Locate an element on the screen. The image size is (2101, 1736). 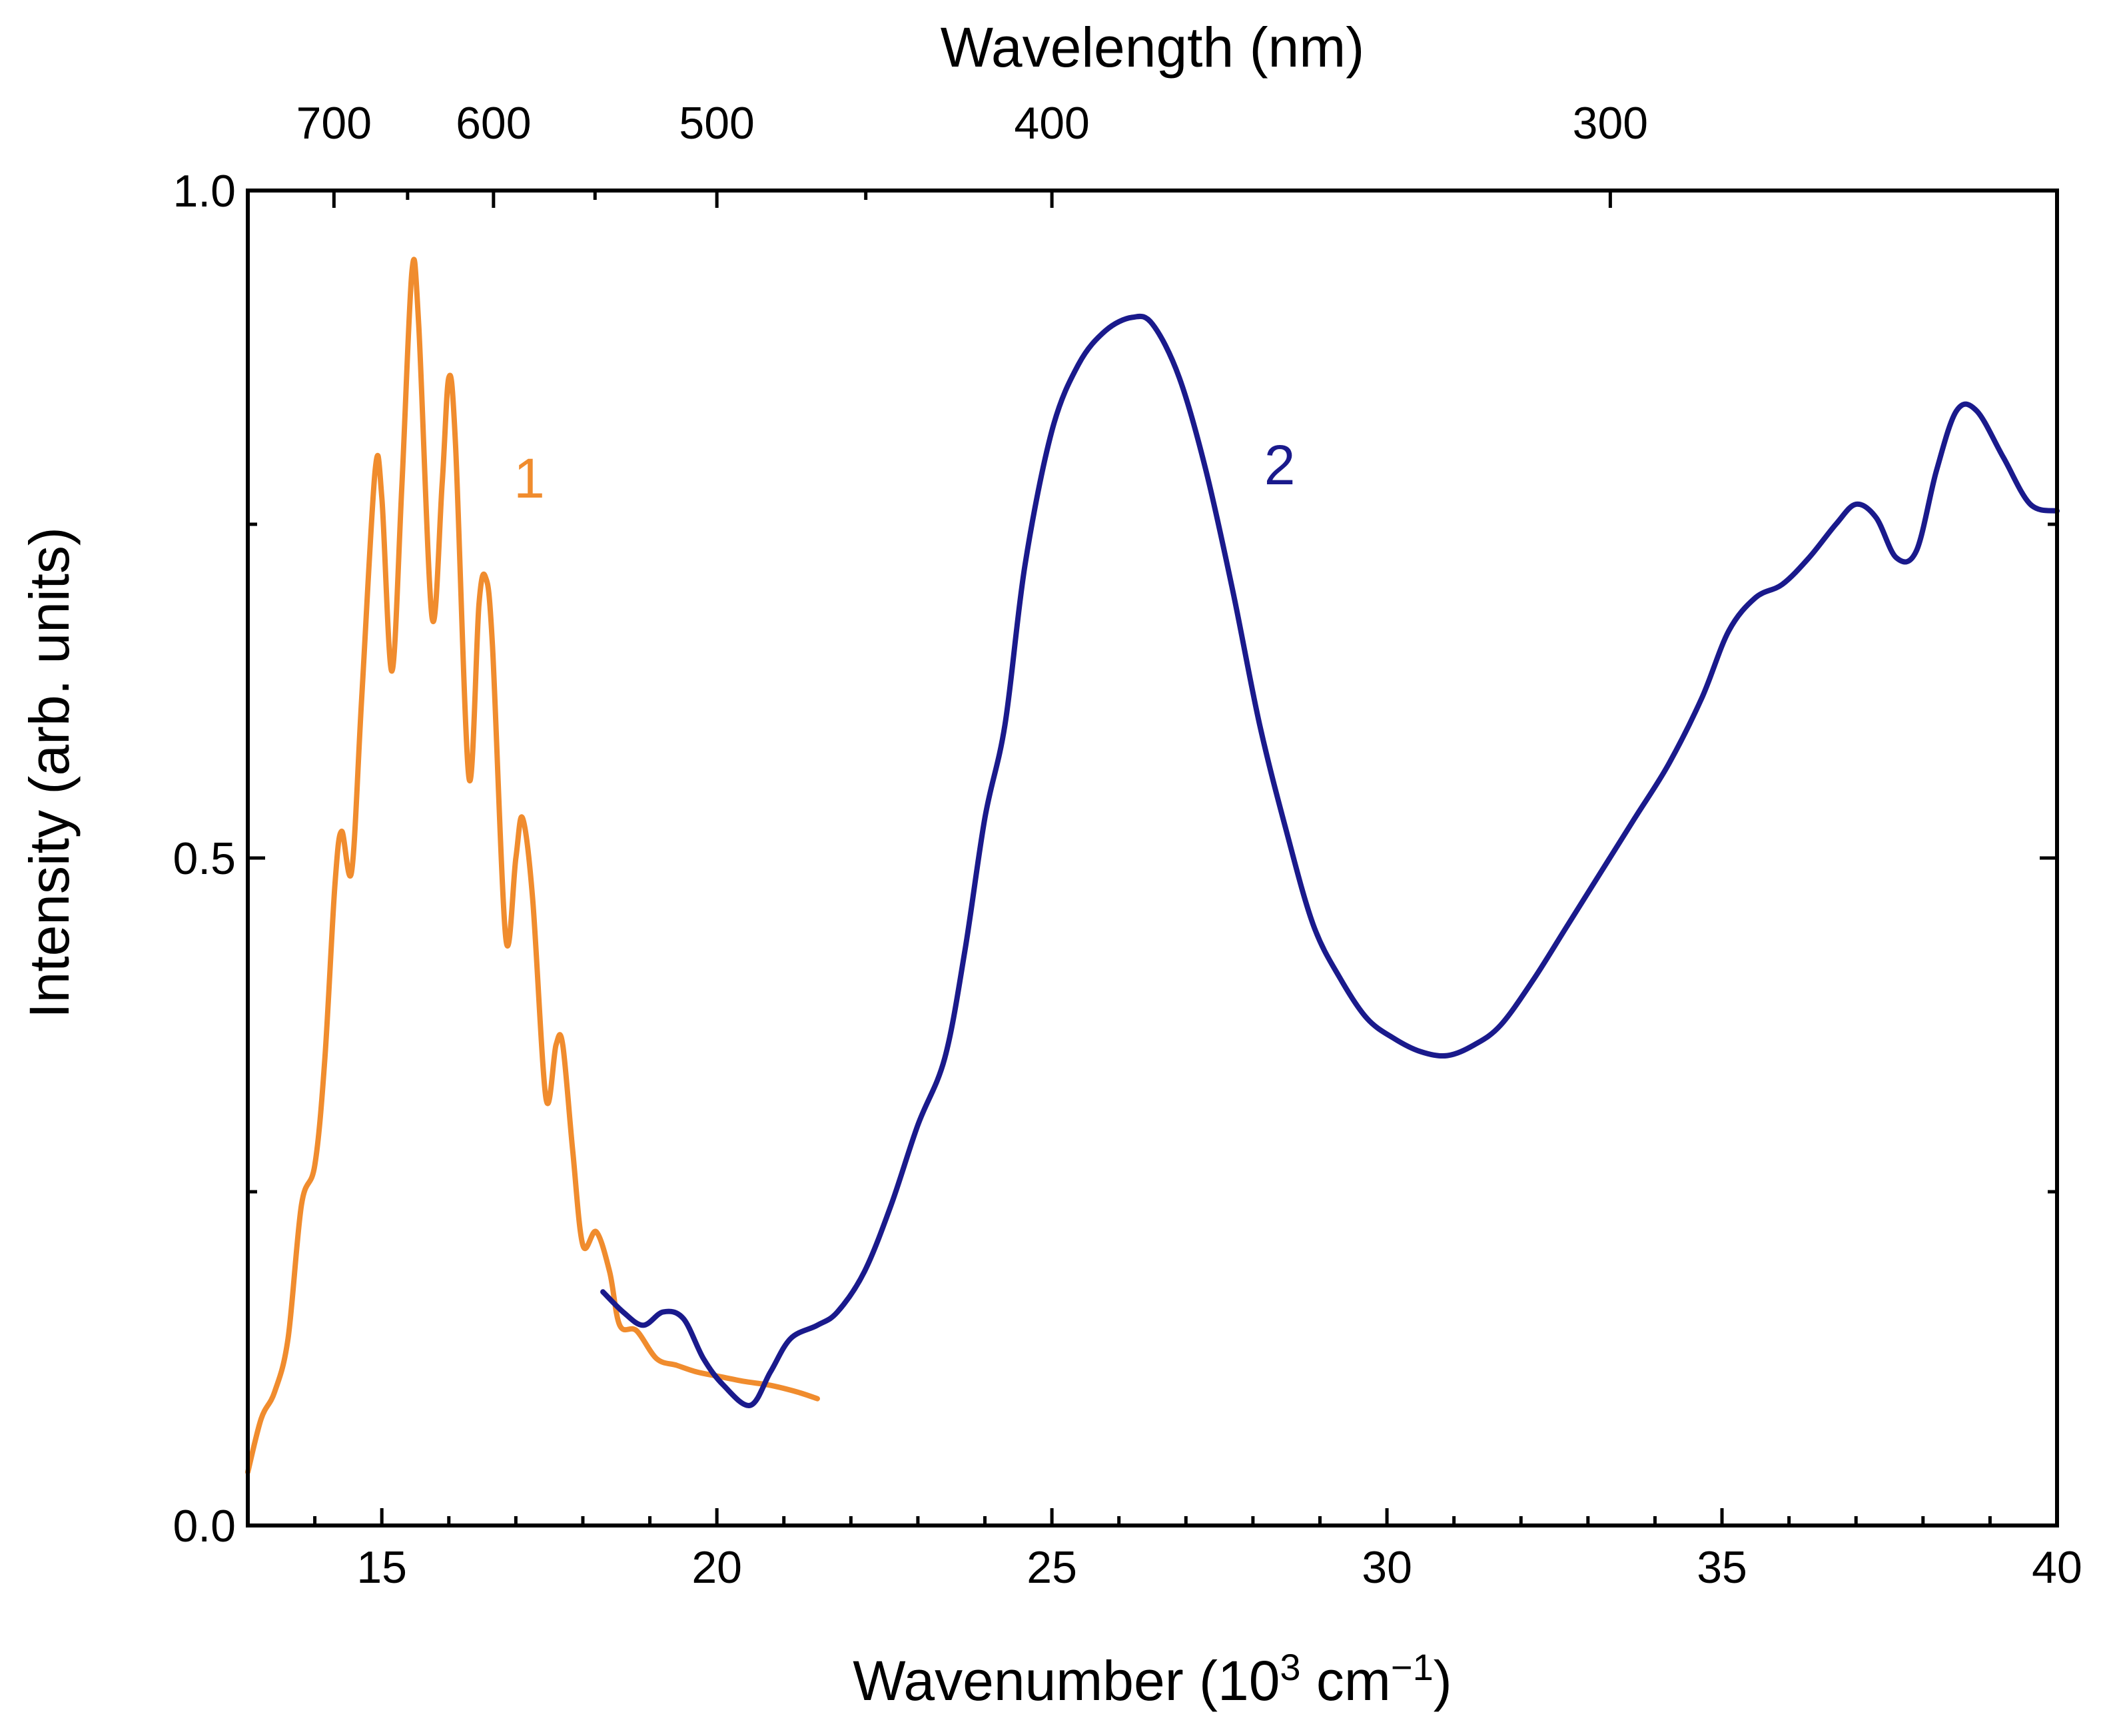
x-axis-title-sup2: −1 is located at coordinates (1412, 1667).